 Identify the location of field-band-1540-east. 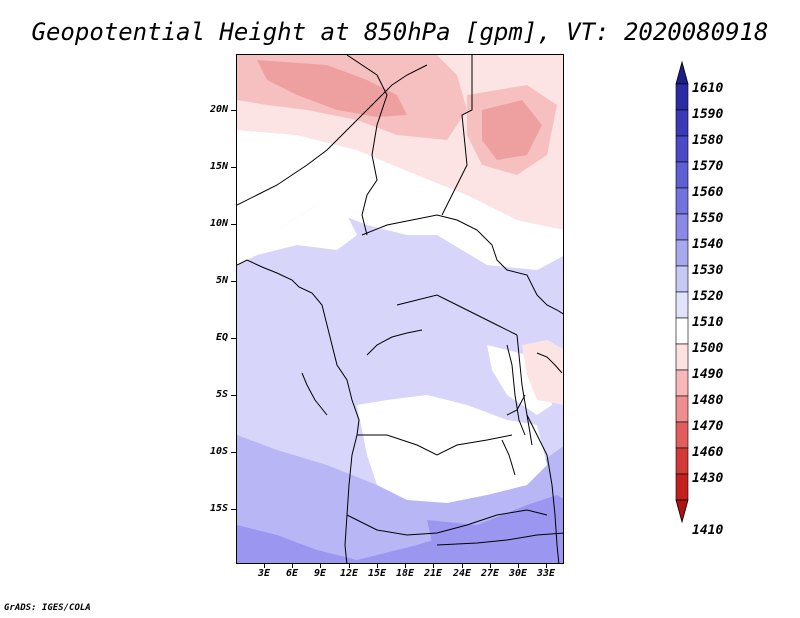
(495, 529).